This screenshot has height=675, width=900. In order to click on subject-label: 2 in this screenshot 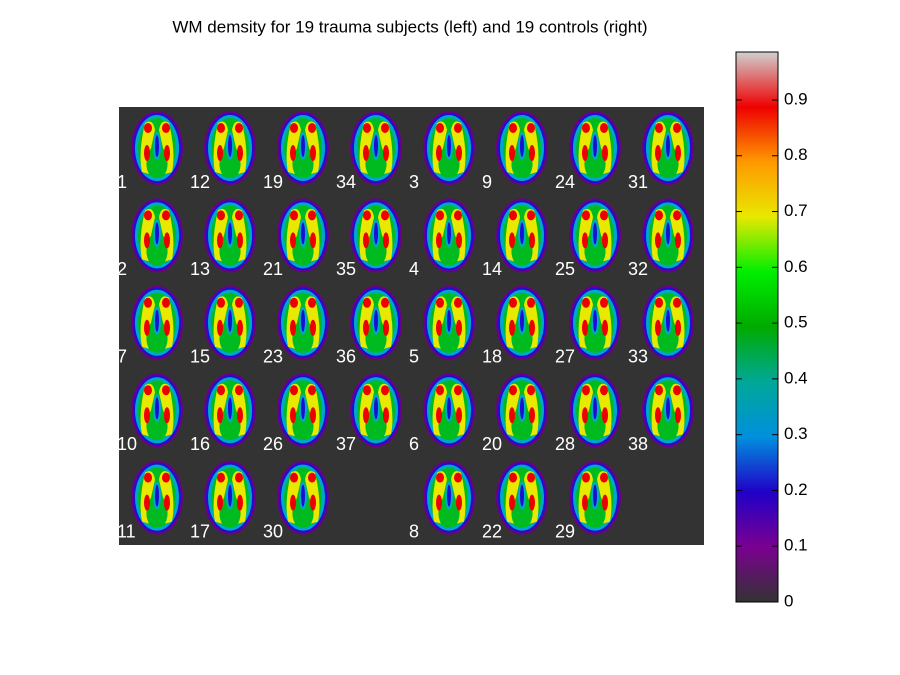, I will do `click(122, 269)`.